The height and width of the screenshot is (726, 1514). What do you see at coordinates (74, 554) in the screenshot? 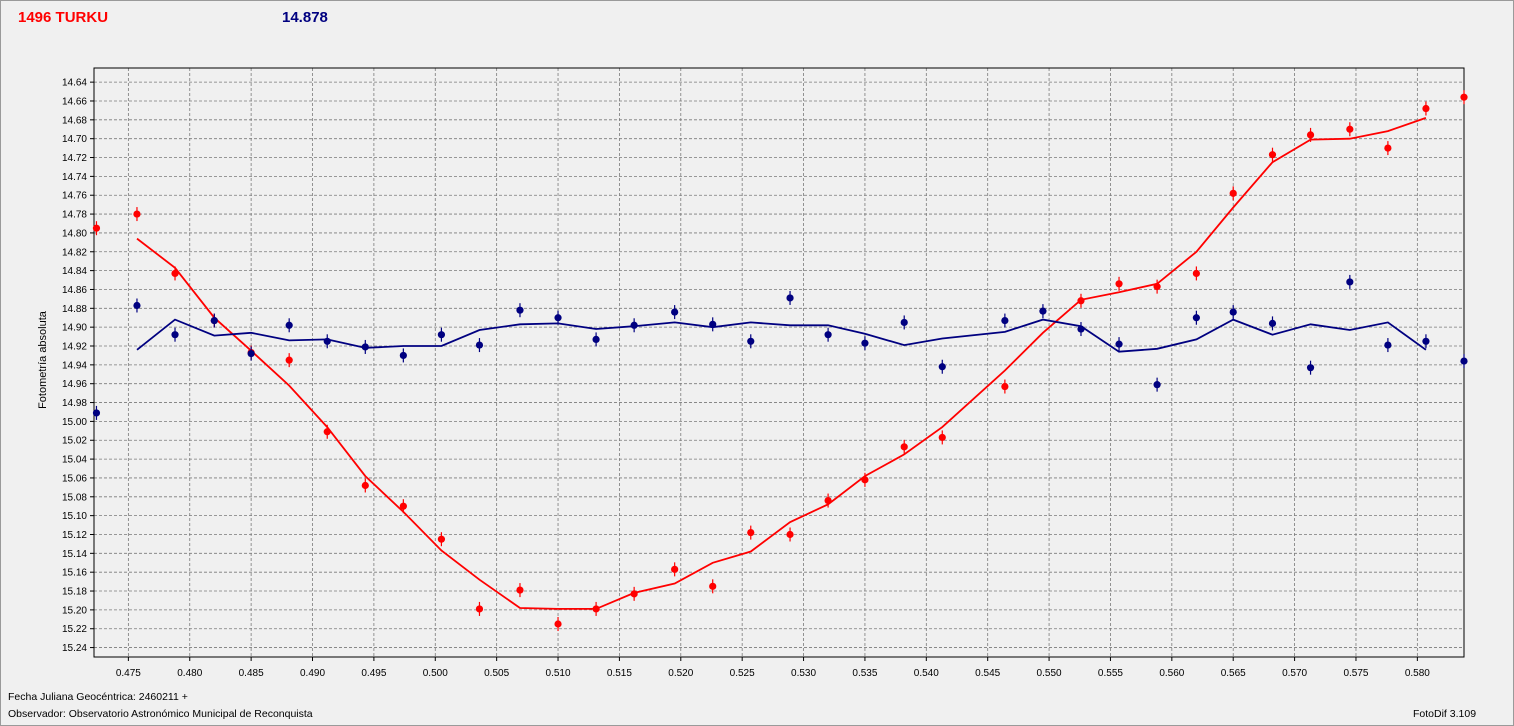
I see `y-tick-label: 15.14` at bounding box center [74, 554].